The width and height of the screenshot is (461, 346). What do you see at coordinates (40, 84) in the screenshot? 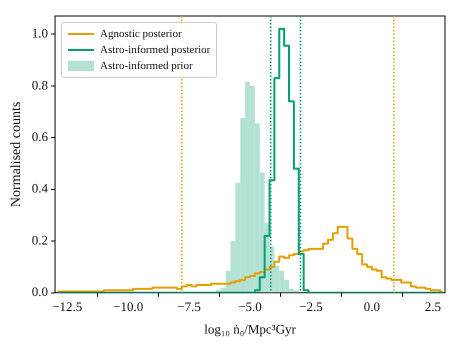
I see `y-tick-label: 0.8` at bounding box center [40, 84].